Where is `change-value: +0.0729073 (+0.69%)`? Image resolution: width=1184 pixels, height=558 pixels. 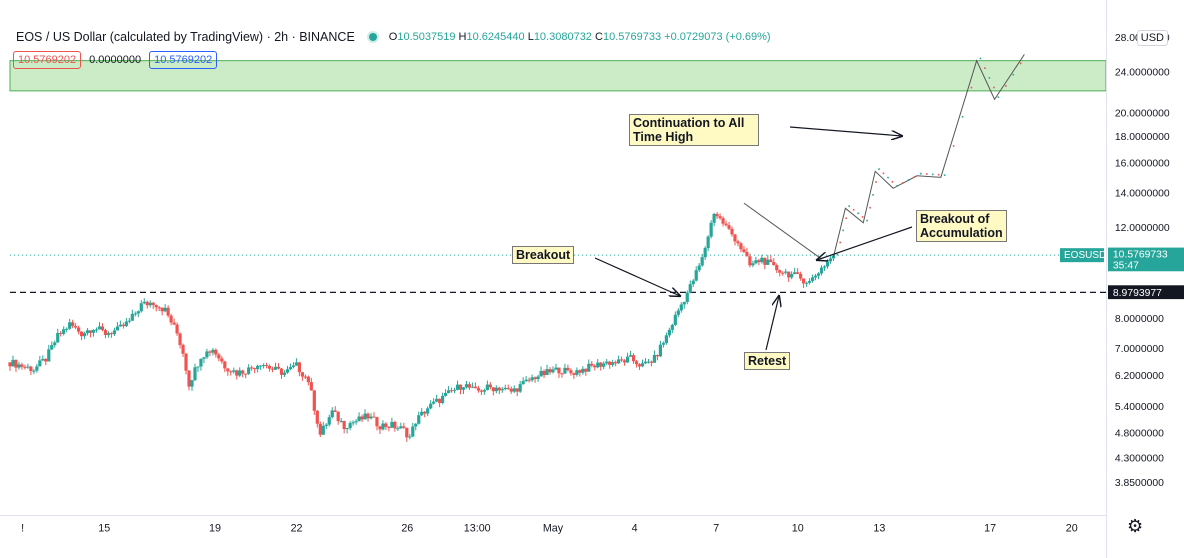
change-value: +0.0729073 (+0.69%) is located at coordinates (717, 37).